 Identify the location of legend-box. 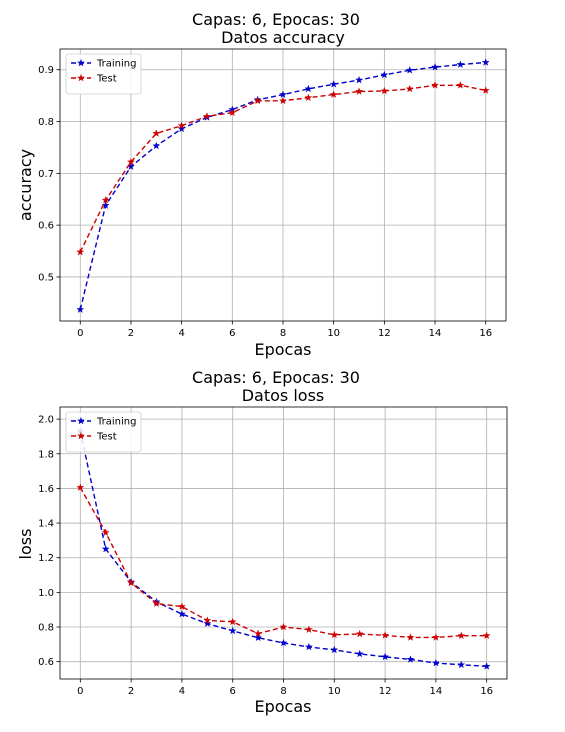
(103, 74).